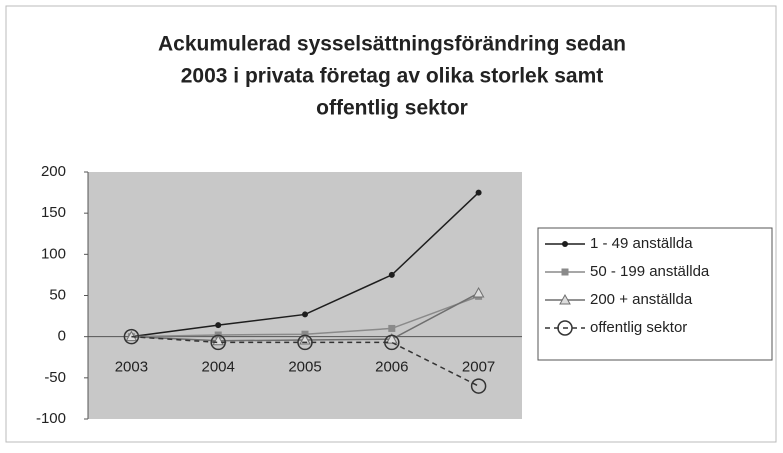 This screenshot has height=453, width=783. Describe the element at coordinates (55, 377) in the screenshot. I see `y-tick-label: -50` at that location.